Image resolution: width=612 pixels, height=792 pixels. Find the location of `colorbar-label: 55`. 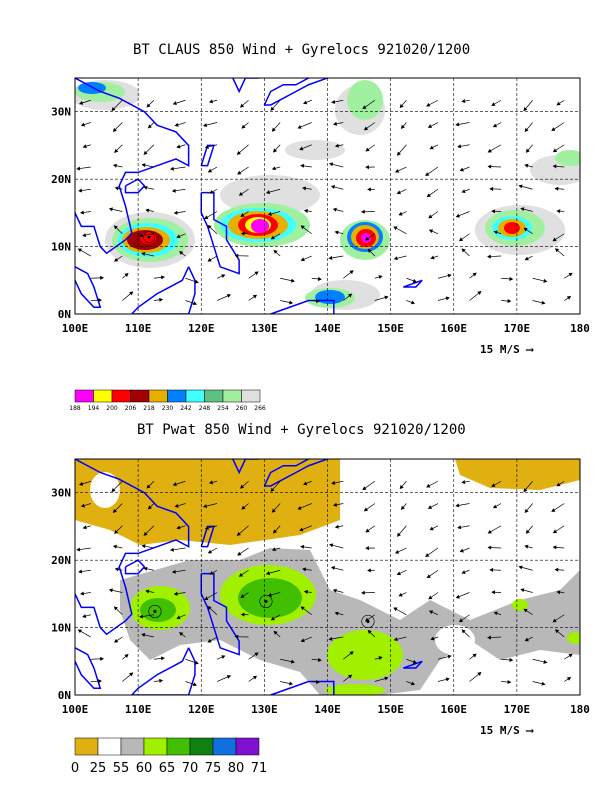

colorbar-label: 55 is located at coordinates (121, 768).